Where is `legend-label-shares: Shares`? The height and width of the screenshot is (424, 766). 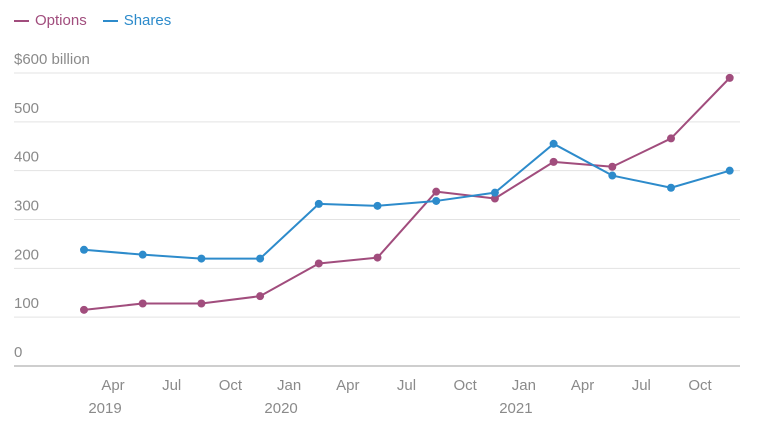
legend-label-shares: Shares is located at coordinates (147, 20).